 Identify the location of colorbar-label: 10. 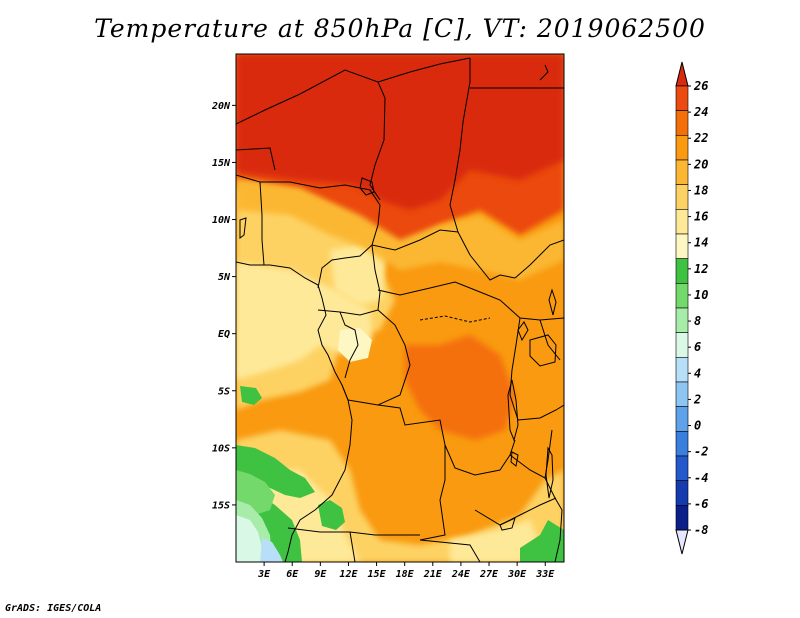
(701, 295).